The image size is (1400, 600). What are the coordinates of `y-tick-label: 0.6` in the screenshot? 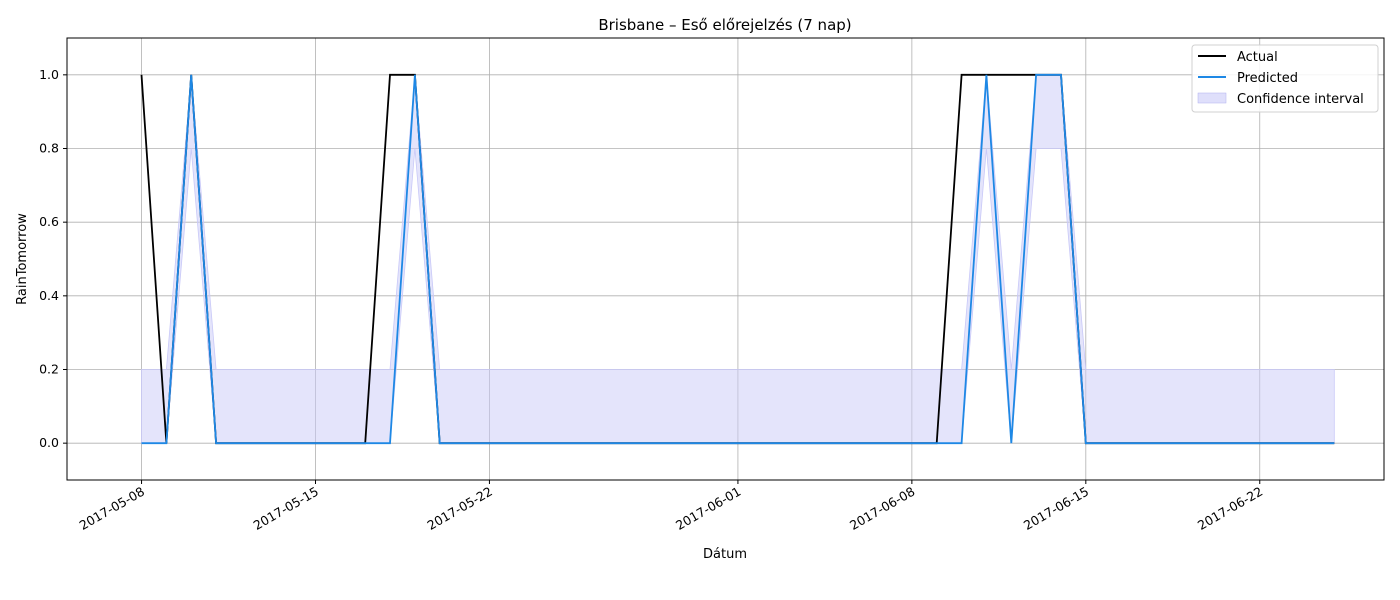 It's located at (49, 221).